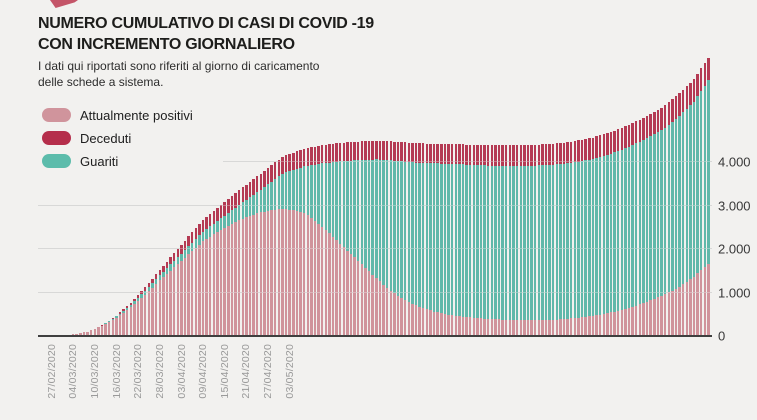 The width and height of the screenshot is (757, 420). Describe the element at coordinates (734, 249) in the screenshot. I see `y-axis-label: 2.000` at that location.